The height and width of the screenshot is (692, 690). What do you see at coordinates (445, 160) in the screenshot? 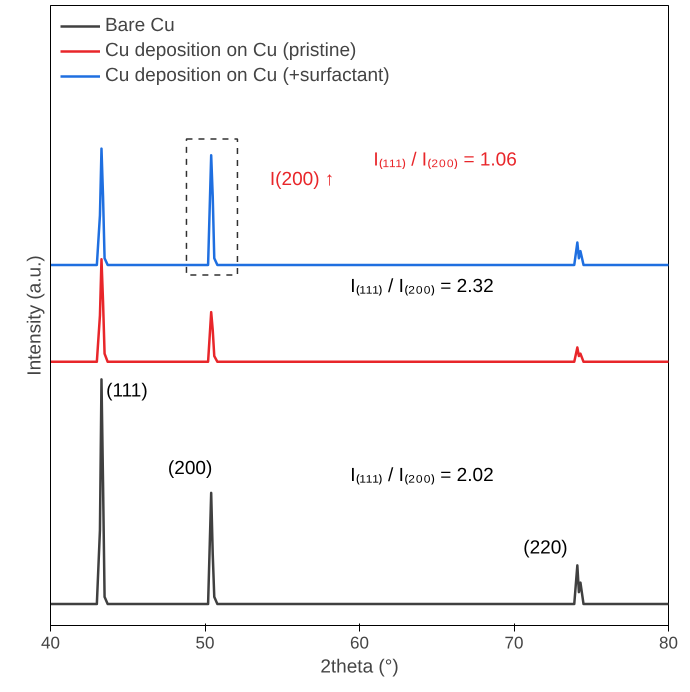
I see `annotation: I₍₁₁₁₎ / I₍₂₀₀₎ = 1.06` at bounding box center [445, 160].